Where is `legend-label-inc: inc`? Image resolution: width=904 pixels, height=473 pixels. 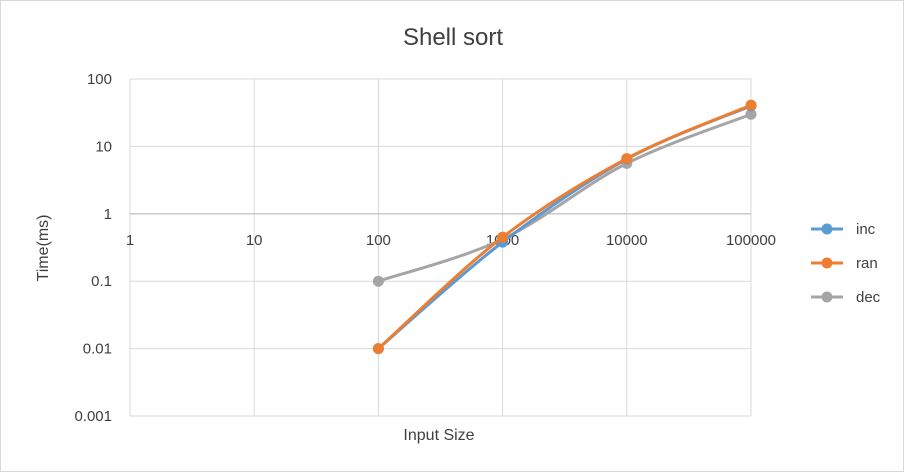
legend-label-inc: inc is located at coordinates (866, 229).